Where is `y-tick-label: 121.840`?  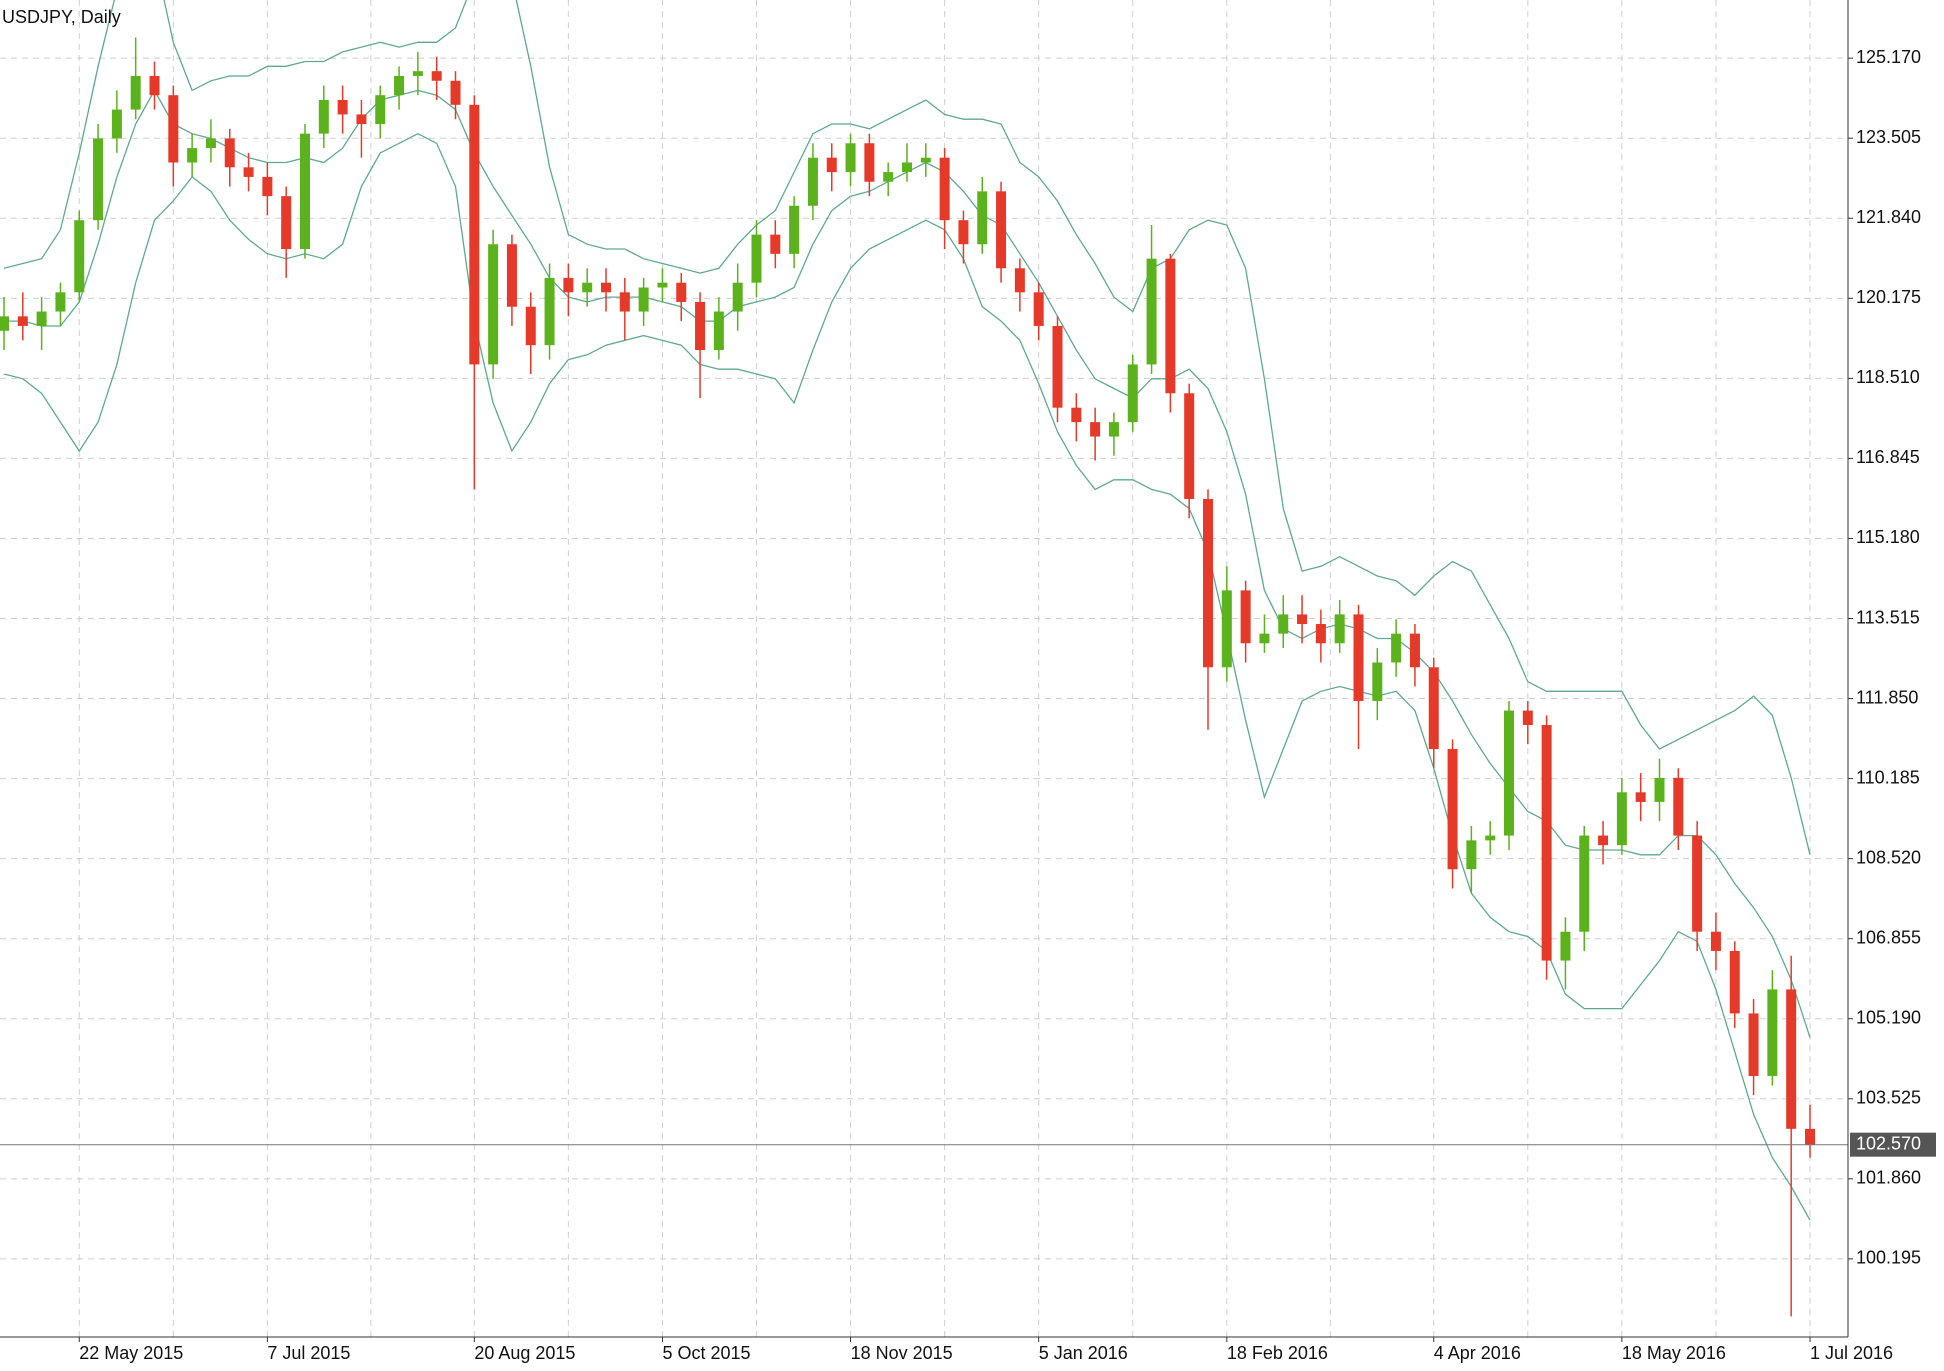
y-tick-label: 121.840 is located at coordinates (1888, 217).